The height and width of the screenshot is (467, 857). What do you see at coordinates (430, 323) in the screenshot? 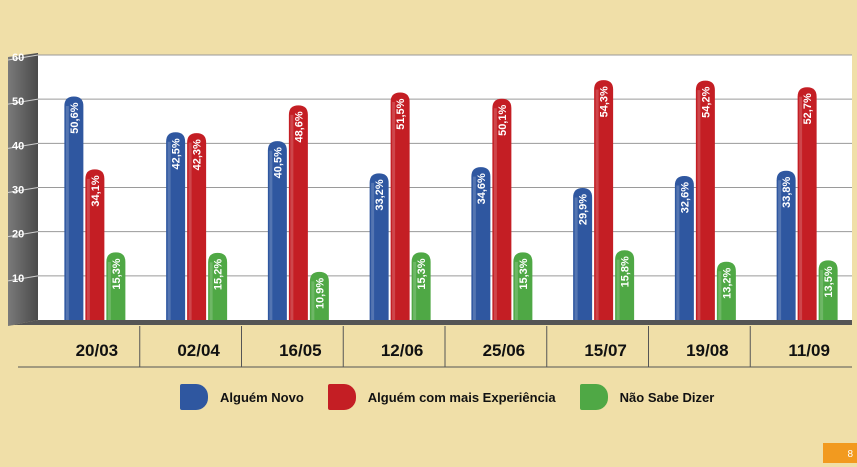
I see `x-axis-floor` at bounding box center [430, 323].